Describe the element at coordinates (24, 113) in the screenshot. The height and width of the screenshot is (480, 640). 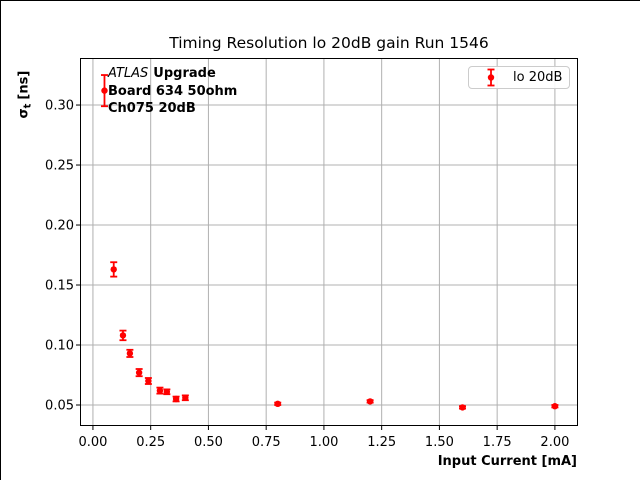
I see `y-axis-label-symbol: σ` at that location.